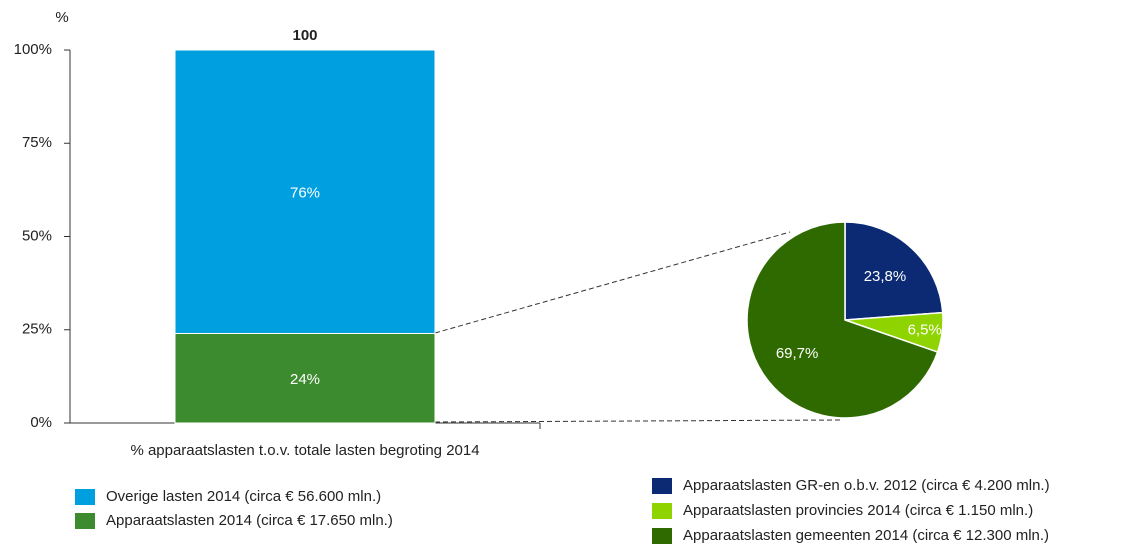 The image size is (1133, 555). I want to click on value-label: 23,8%, so click(885, 276).